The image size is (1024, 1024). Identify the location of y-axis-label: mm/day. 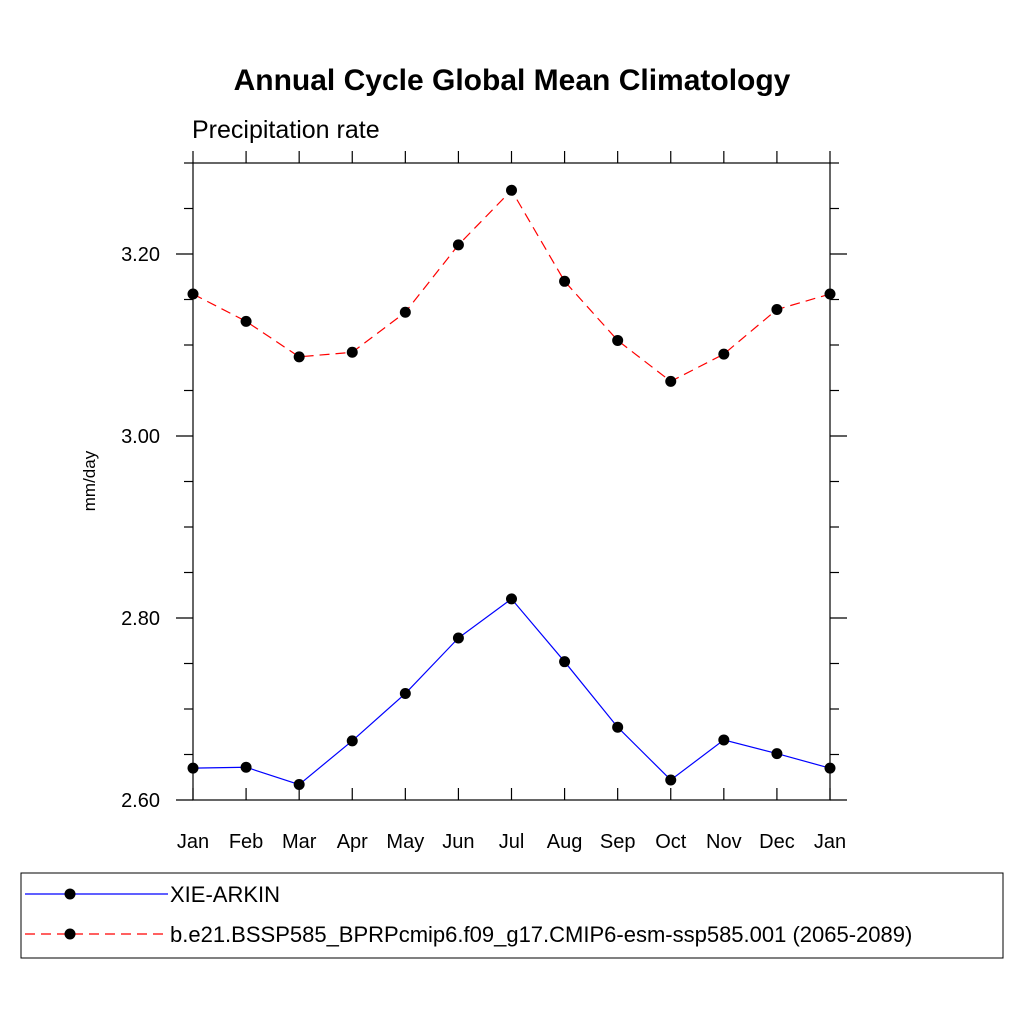
(89, 480).